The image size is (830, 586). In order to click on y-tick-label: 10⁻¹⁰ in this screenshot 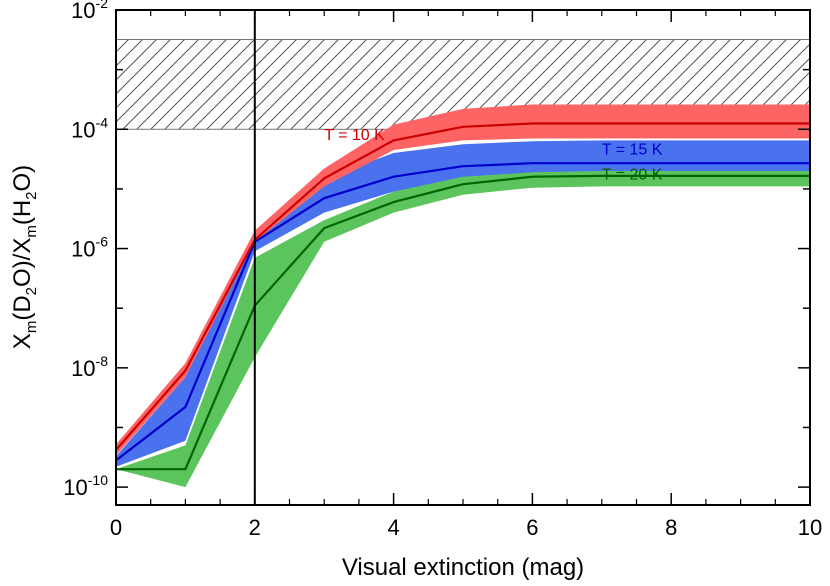, I will do `click(85, 486)`.